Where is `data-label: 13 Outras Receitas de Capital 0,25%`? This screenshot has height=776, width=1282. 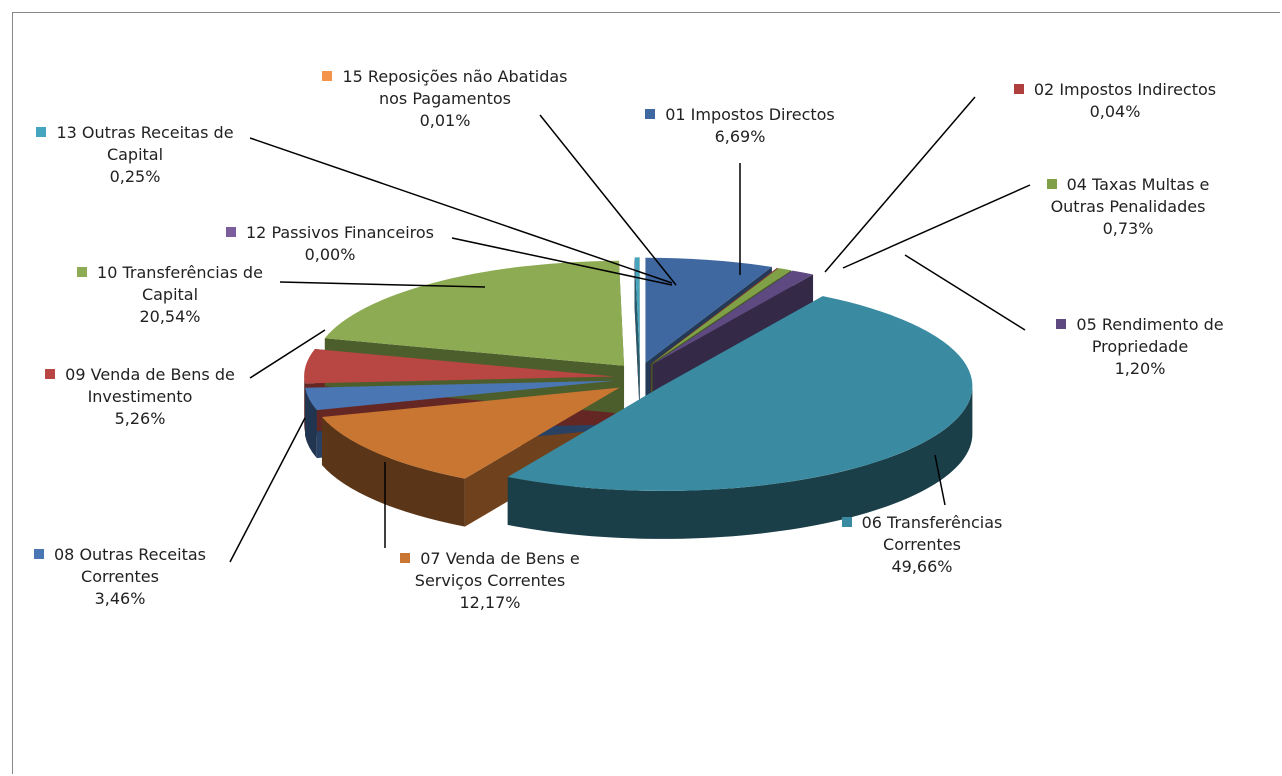 data-label: 13 Outras Receitas de Capital 0,25% is located at coordinates (135, 155).